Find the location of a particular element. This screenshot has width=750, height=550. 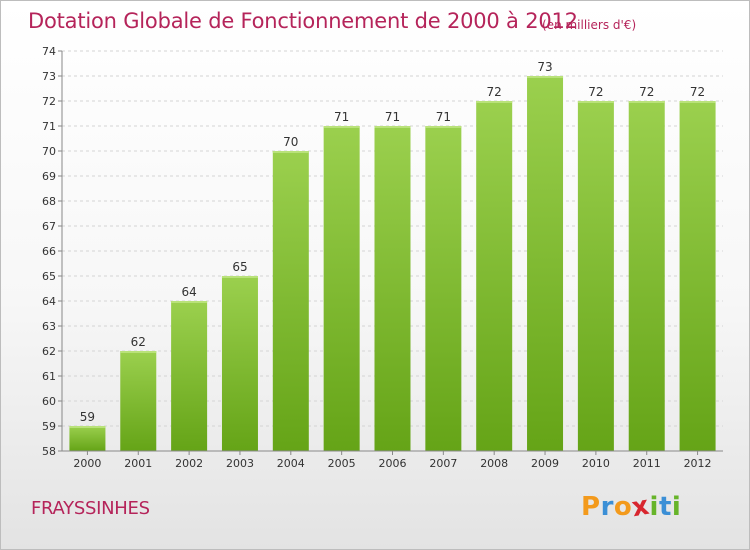

bar-2009 is located at coordinates (545, 263).